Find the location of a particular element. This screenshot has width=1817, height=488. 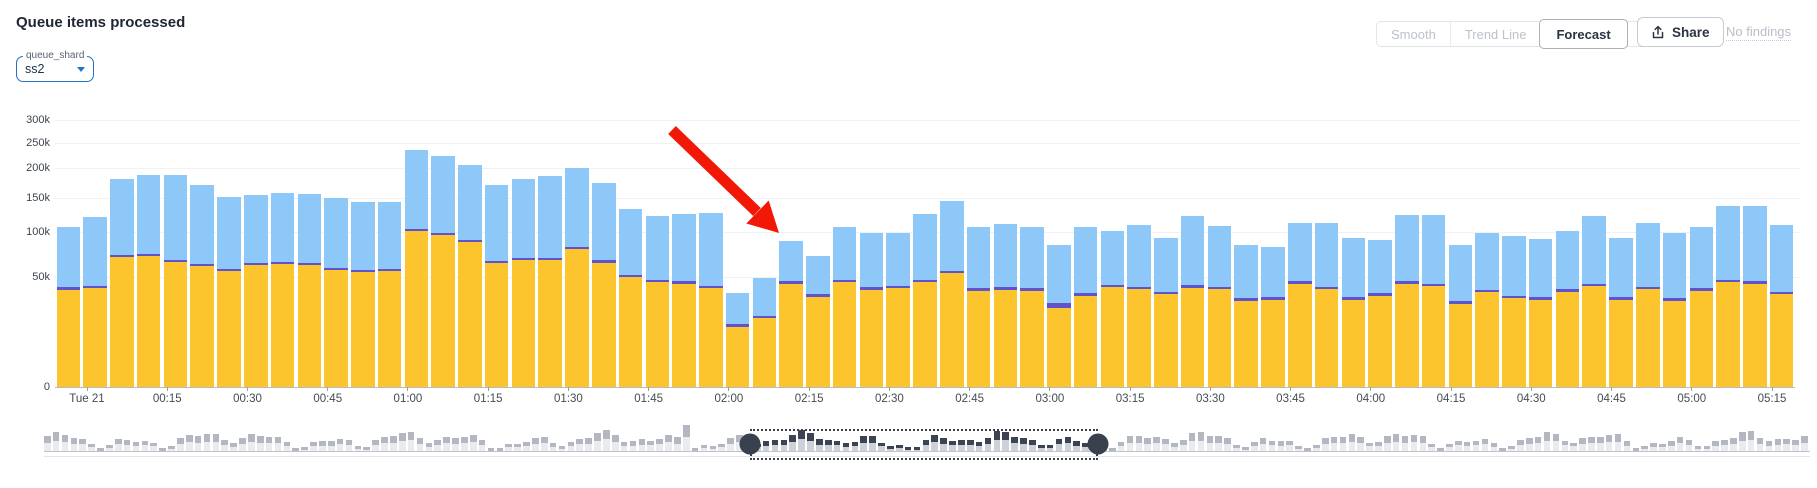

trend-line-button: Trend Line is located at coordinates (1495, 34).